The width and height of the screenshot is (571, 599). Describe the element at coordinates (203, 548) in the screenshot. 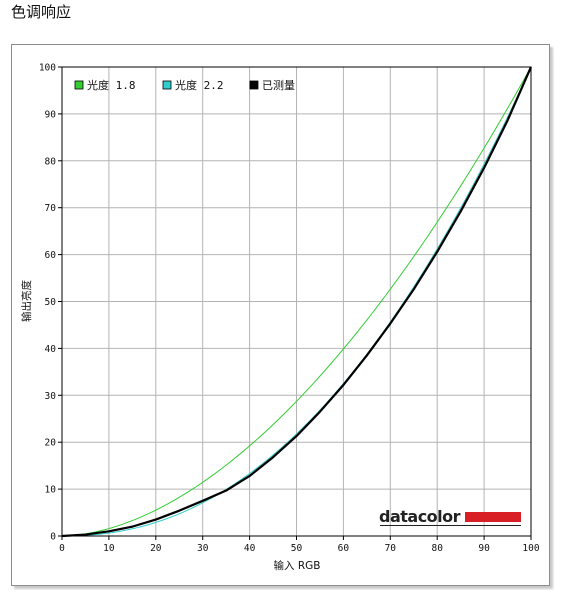

I see `x-tick-label: 30` at that location.